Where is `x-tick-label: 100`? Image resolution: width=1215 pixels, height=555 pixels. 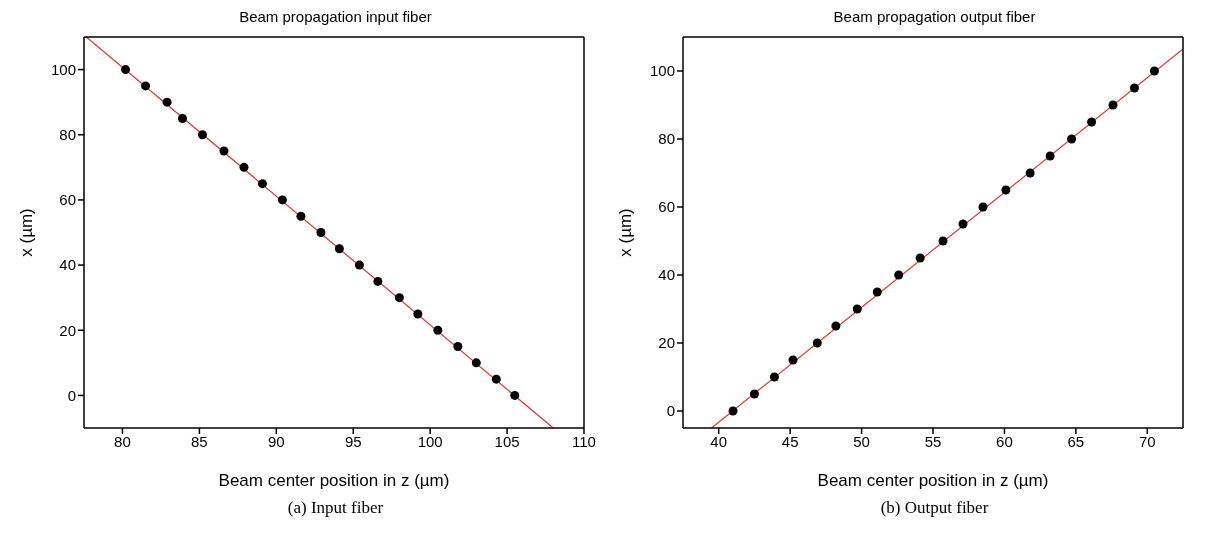 x-tick-label: 100 is located at coordinates (430, 441).